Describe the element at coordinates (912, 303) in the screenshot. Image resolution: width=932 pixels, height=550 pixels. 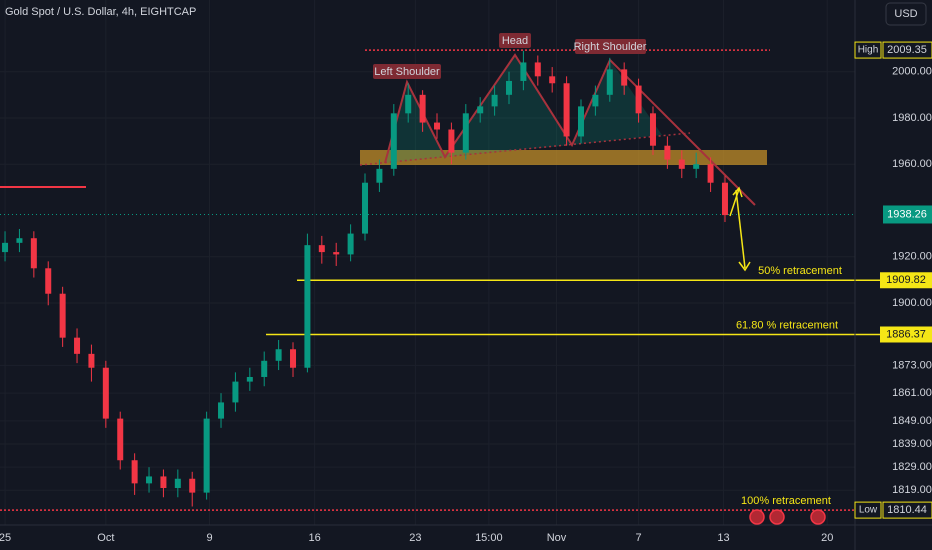
I see `y-tick-label: 1900.00` at that location.